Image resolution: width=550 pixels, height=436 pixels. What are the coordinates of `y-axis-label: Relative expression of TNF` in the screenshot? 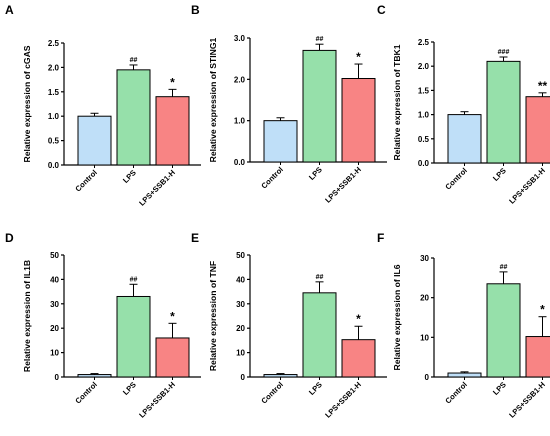 It's located at (213, 316).